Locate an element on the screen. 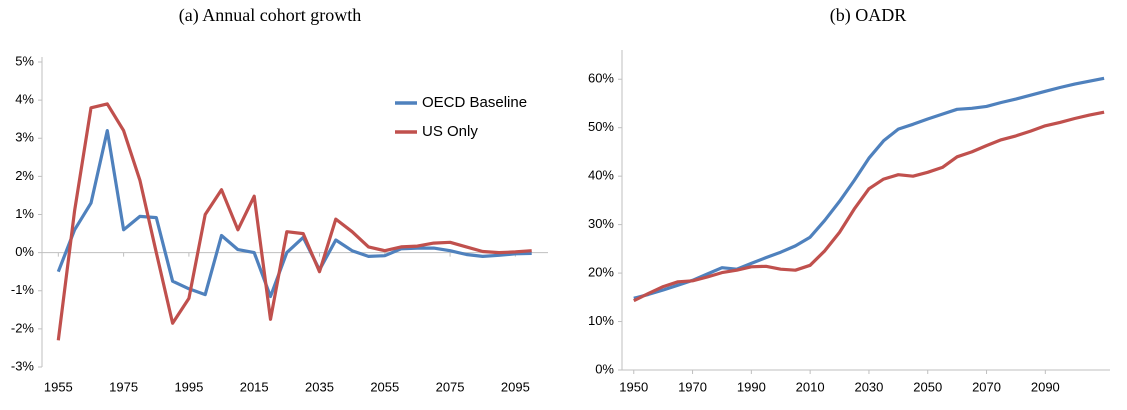 The image size is (1127, 410). x-tick-label: 2030 is located at coordinates (868, 386).